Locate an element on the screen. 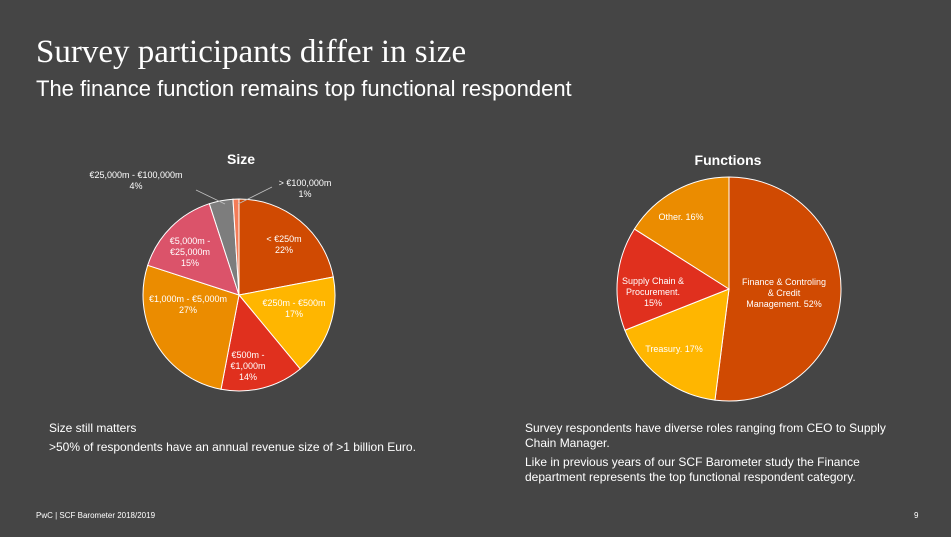  size-slice-label-1-line-1: 17% is located at coordinates (294, 314).